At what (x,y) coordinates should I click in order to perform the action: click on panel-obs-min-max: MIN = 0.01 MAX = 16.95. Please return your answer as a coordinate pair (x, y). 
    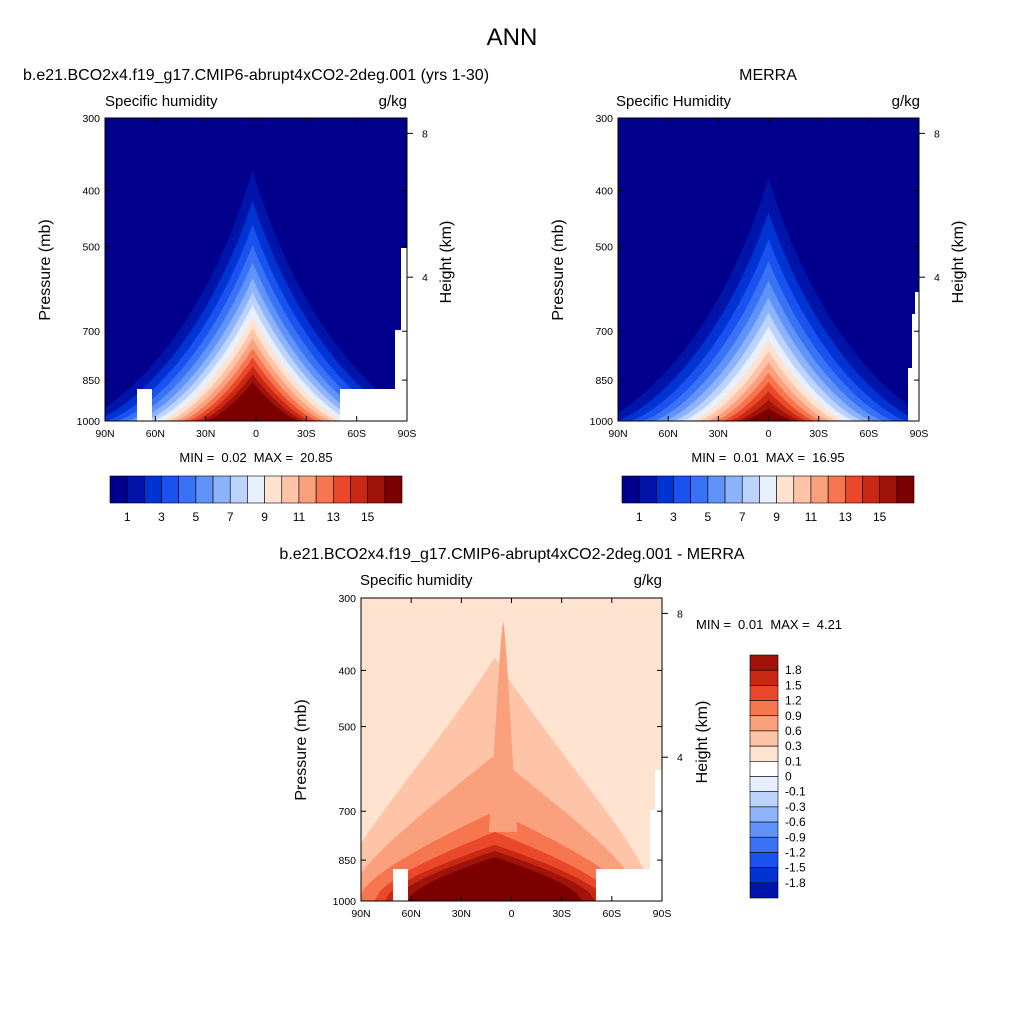
    Looking at the image, I should click on (767, 457).